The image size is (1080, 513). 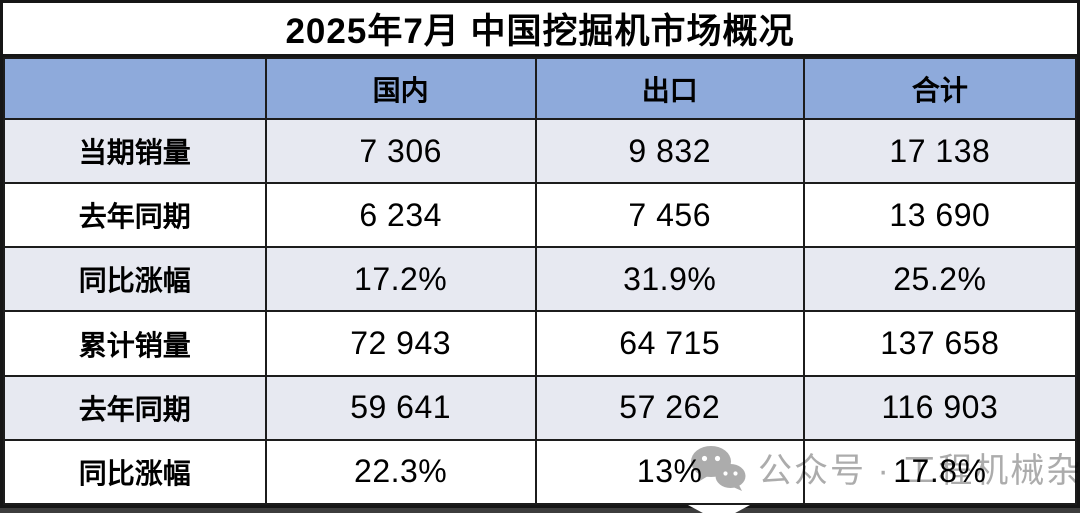 What do you see at coordinates (135, 88) in the screenshot?
I see `header-cell-blank` at bounding box center [135, 88].